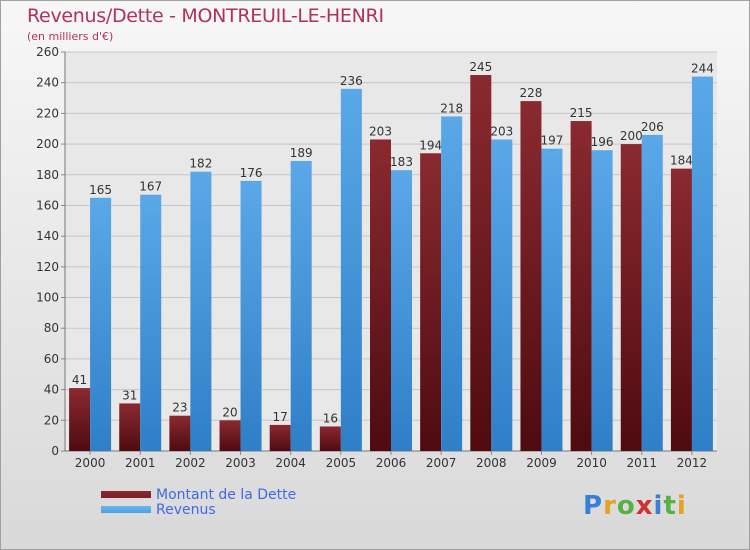 This screenshot has height=550, width=750. I want to click on y-tick-label: 260, so click(47, 52).